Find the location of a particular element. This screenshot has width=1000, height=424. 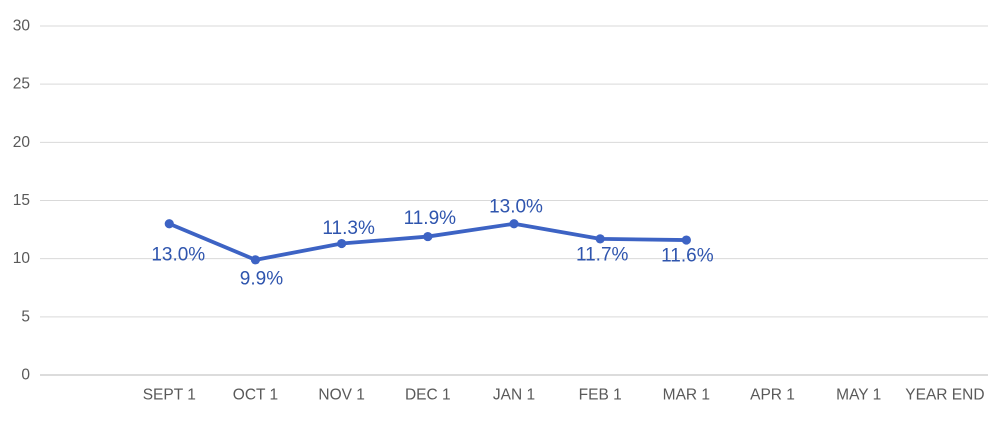

x-tick-label: SEPT 1 is located at coordinates (169, 395).